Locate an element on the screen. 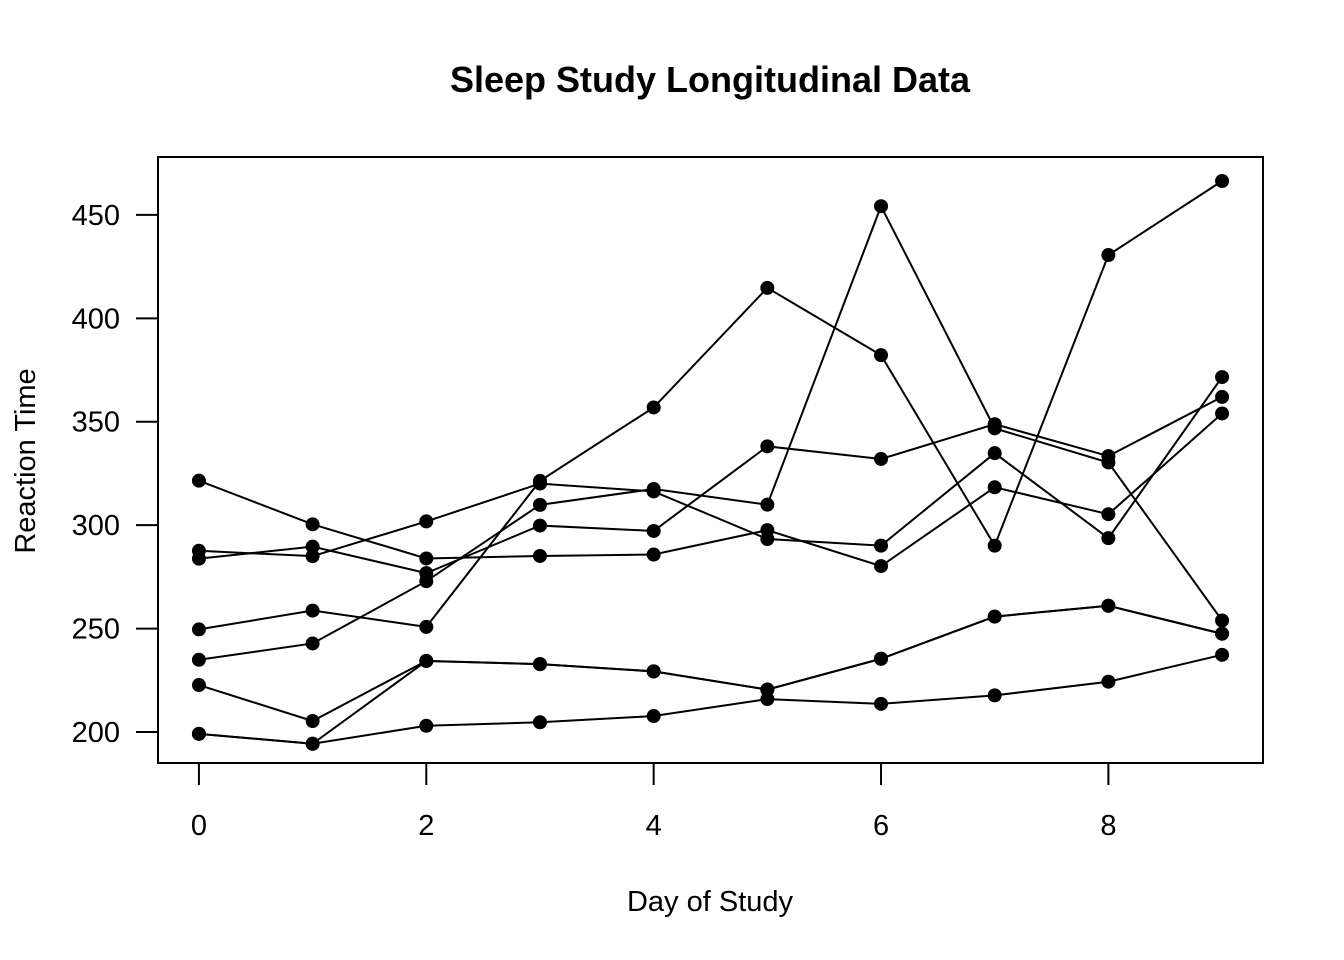 This screenshot has width=1344, height=960. x-tick-label: 6 is located at coordinates (881, 826).